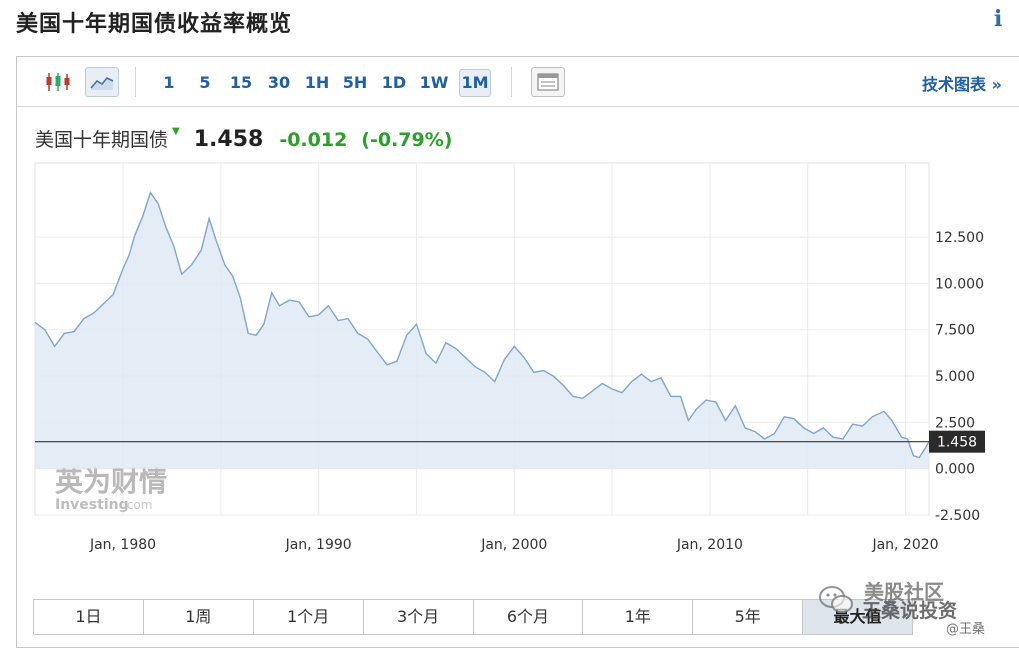 The image size is (1019, 648). Describe the element at coordinates (154, 24) in the screenshot. I see `page-title: 美国十年期国债收益率概览` at that location.